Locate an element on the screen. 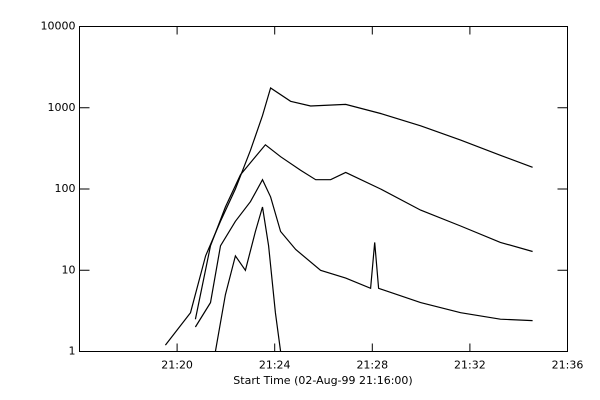 The height and width of the screenshot is (400, 600). series-line is located at coordinates (248, 278).